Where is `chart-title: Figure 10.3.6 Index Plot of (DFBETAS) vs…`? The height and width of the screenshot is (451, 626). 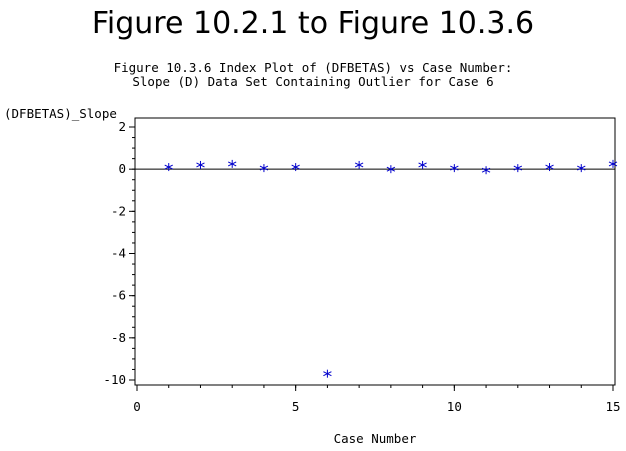
chart-title: Figure 10.3.6 Index Plot of (DFBETAS) vs… is located at coordinates (313, 67).